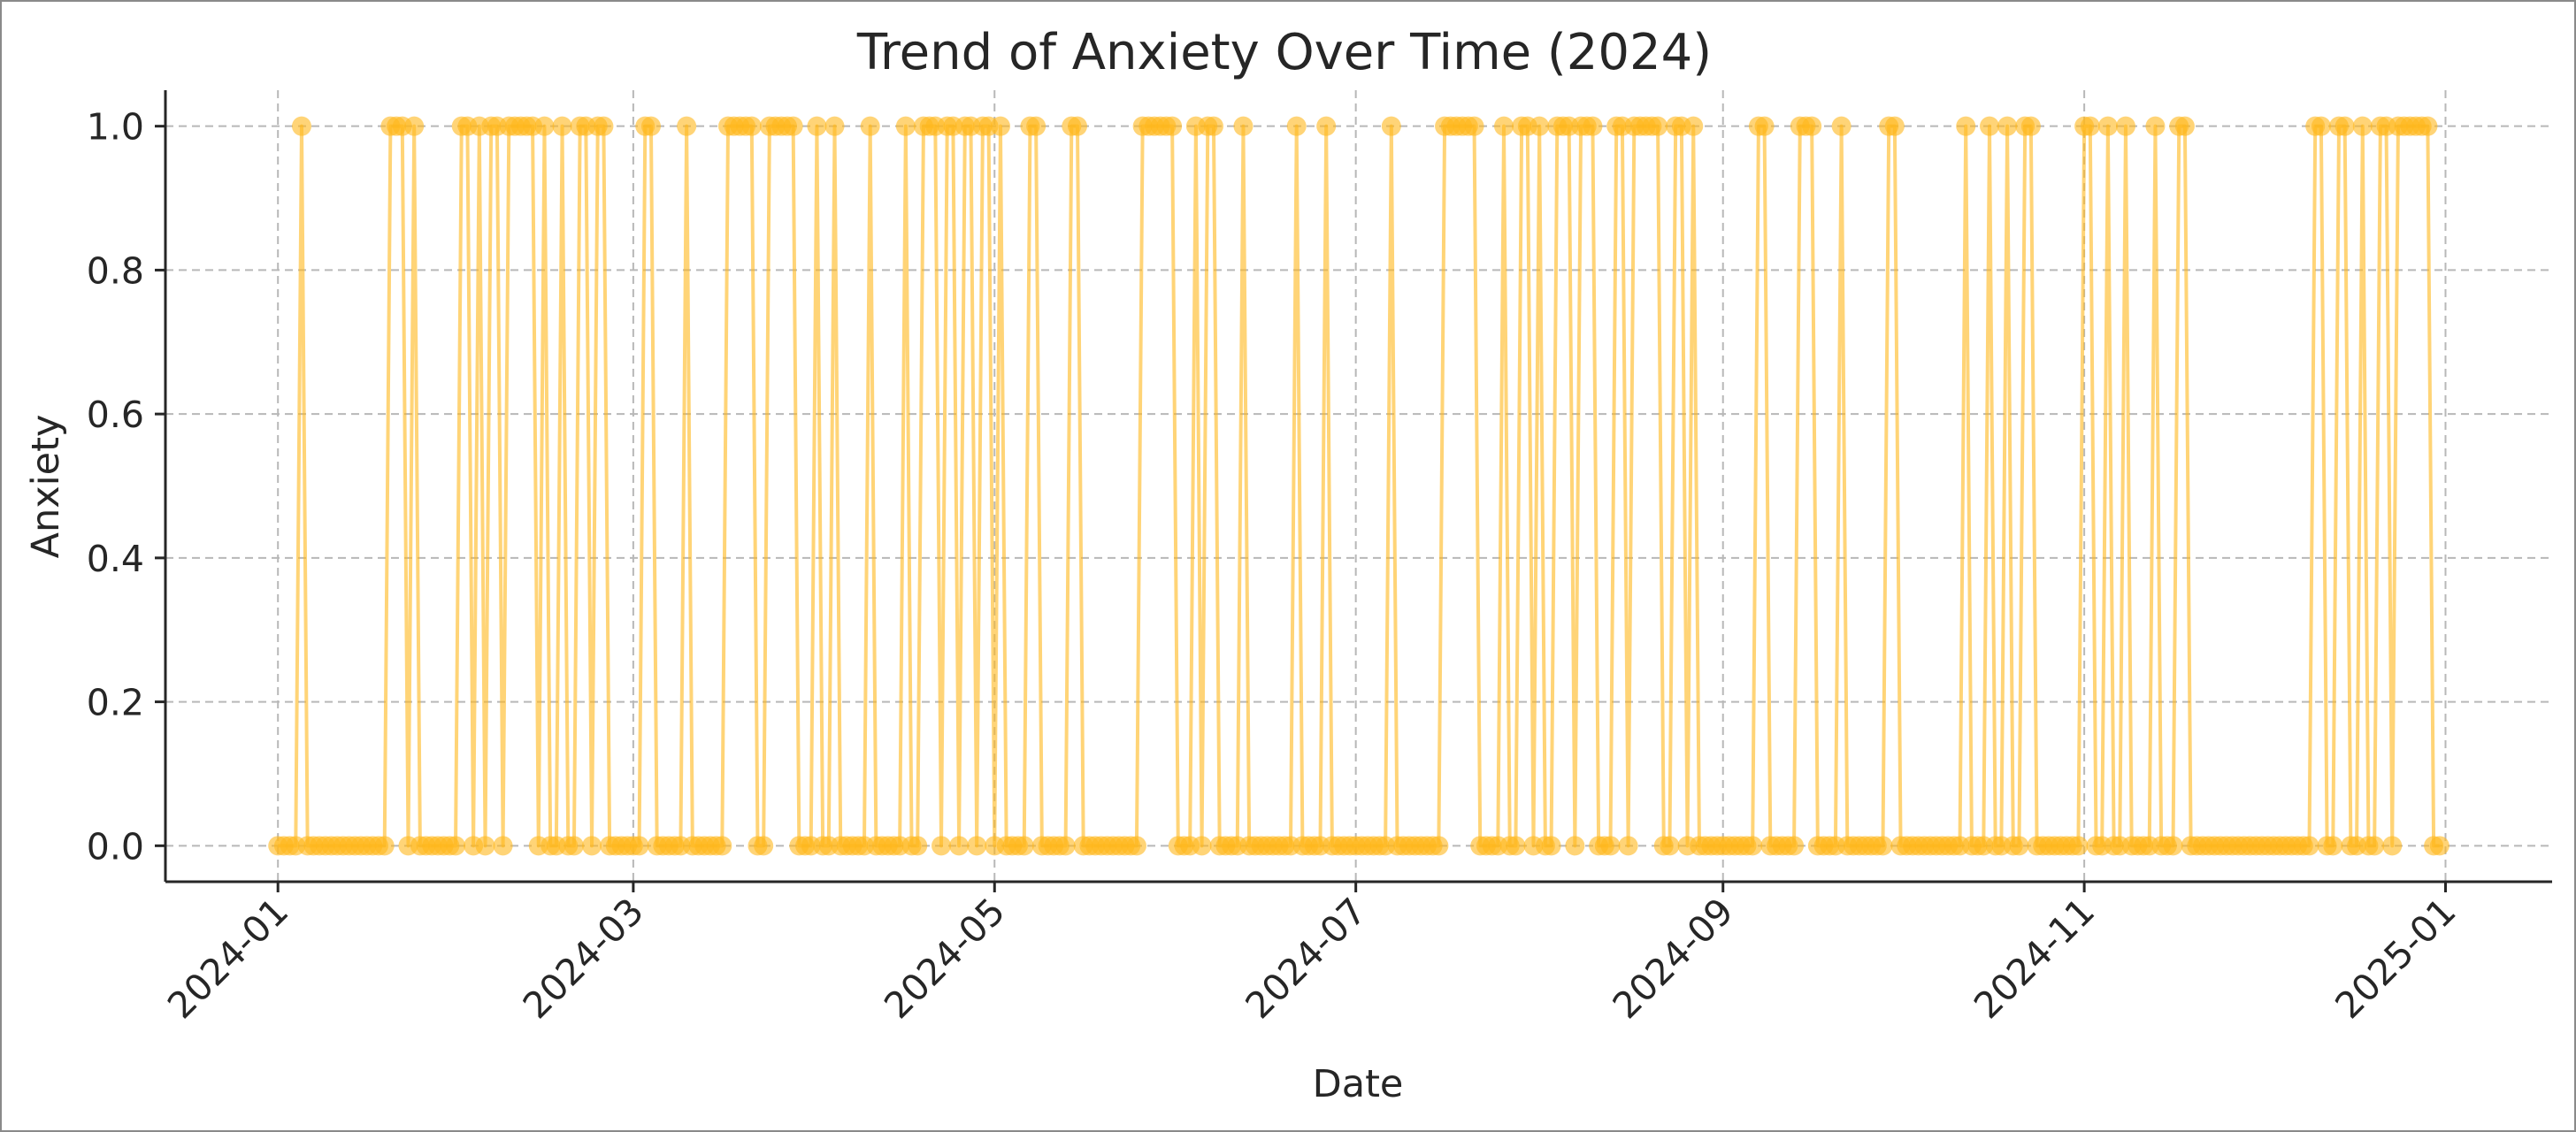 Image resolution: width=2576 pixels, height=1132 pixels. Describe the element at coordinates (2034, 958) in the screenshot. I see `x-tick-label: 2024-11` at that location.